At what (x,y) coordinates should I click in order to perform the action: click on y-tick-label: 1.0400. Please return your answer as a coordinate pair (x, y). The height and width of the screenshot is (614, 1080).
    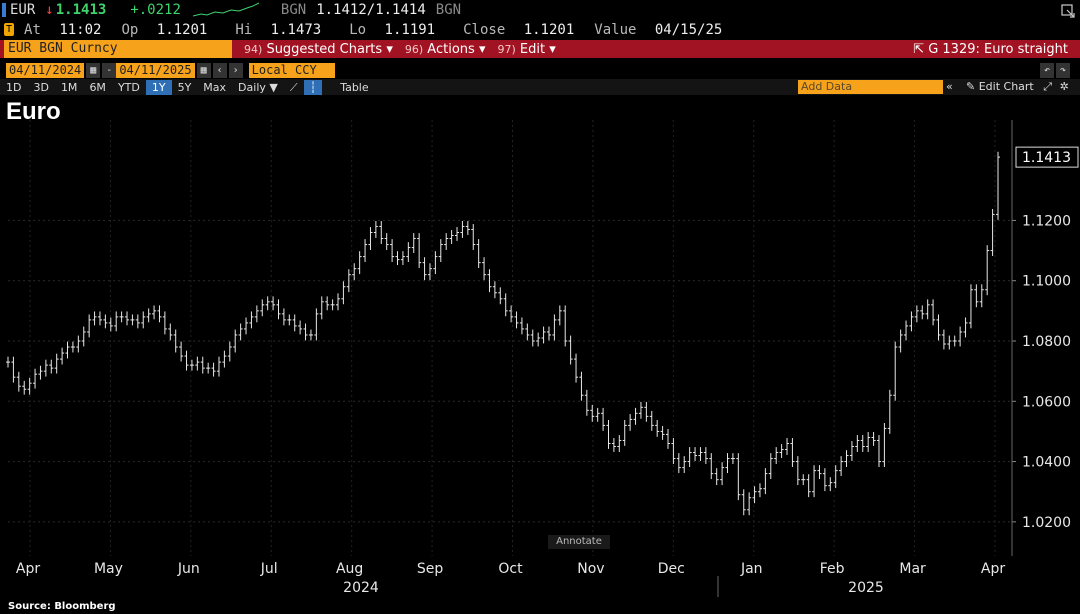
    Looking at the image, I should click on (1046, 463).